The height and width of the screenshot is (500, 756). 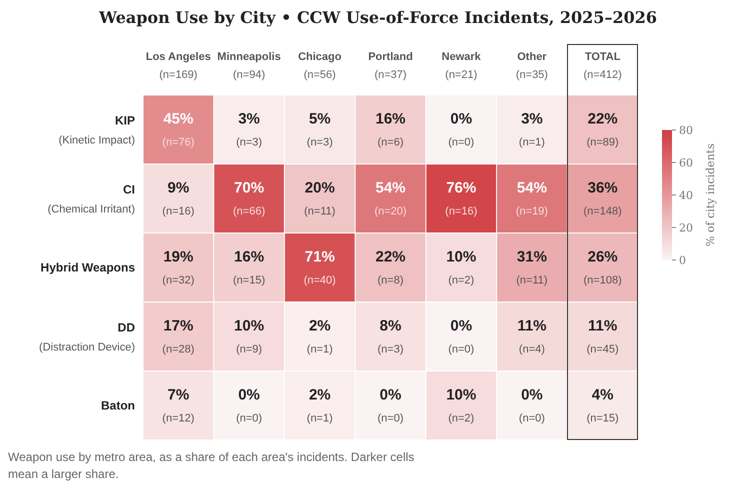 What do you see at coordinates (88, 267) in the screenshot?
I see `y-tick-label: Hybrid Weapons` at bounding box center [88, 267].